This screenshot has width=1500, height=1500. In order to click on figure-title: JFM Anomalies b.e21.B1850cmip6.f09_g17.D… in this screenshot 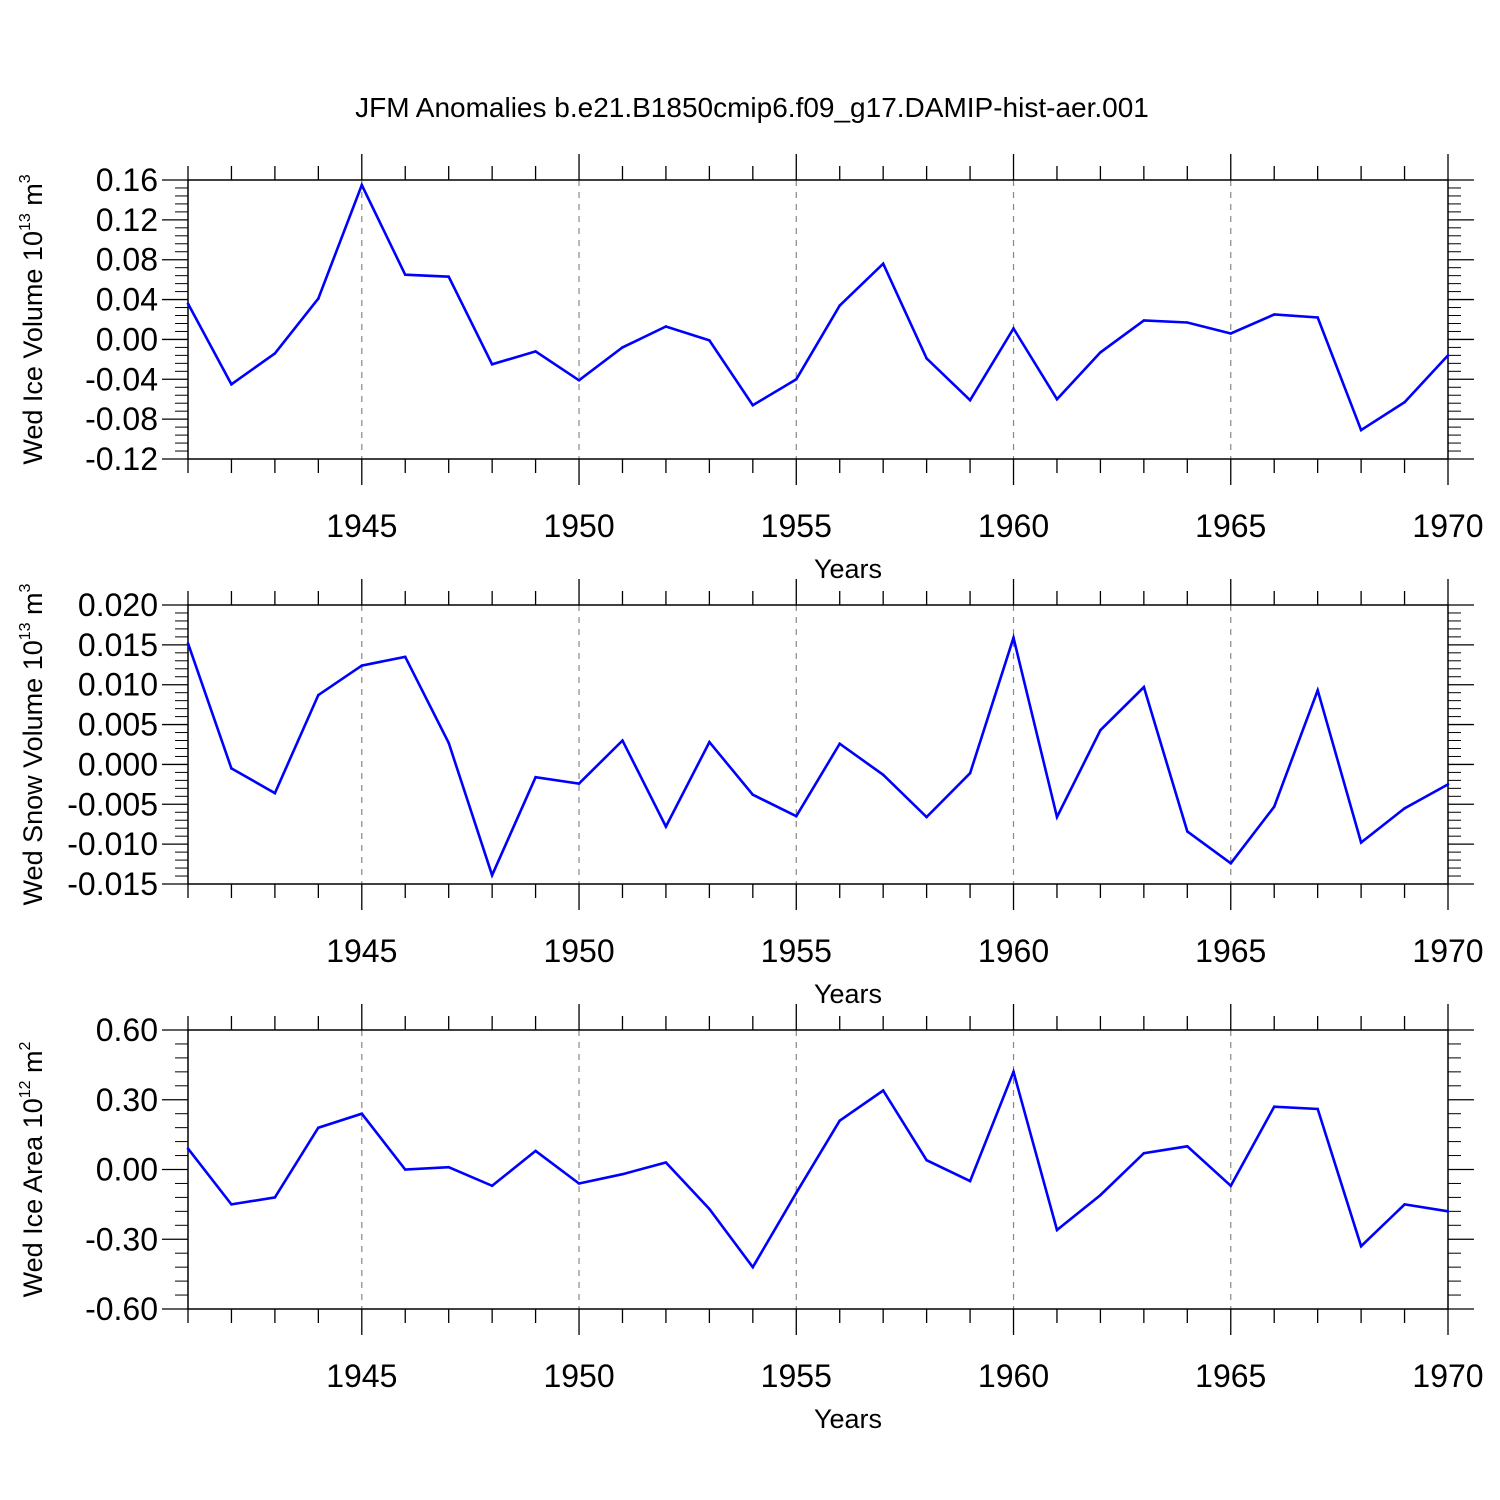, I will do `click(752, 107)`.